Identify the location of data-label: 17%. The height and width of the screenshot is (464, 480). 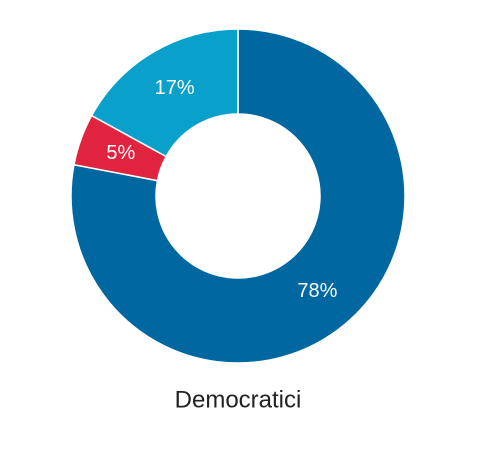
(175, 88).